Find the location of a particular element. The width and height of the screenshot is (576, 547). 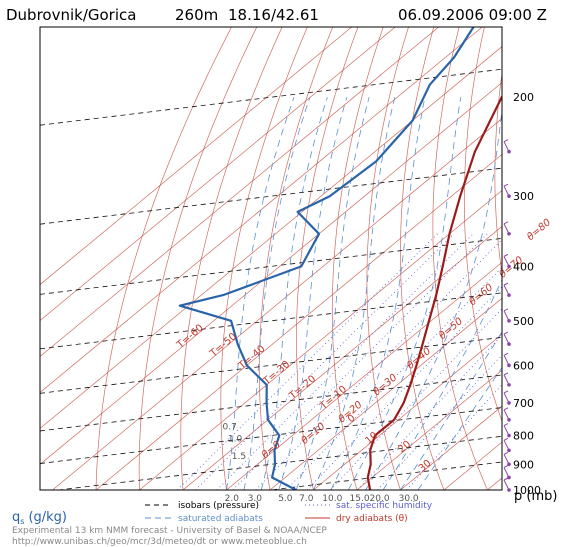

pressure-tick-label: 800 is located at coordinates (523, 436).